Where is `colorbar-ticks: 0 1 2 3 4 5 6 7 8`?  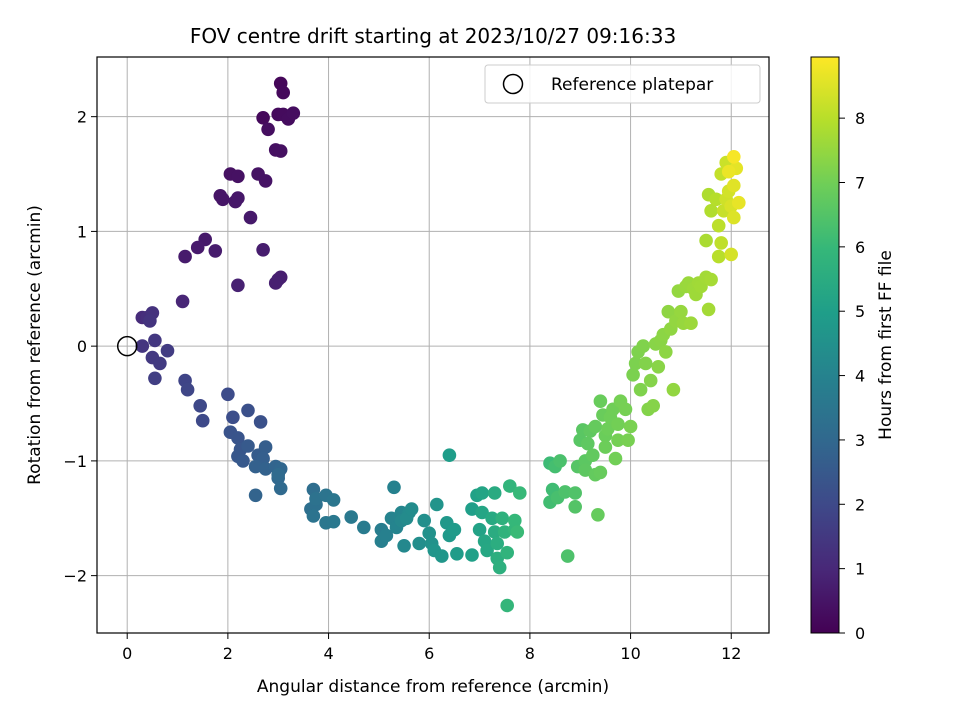
colorbar-ticks: 0 1 2 3 4 5 6 7 8 is located at coordinates (852, 376).